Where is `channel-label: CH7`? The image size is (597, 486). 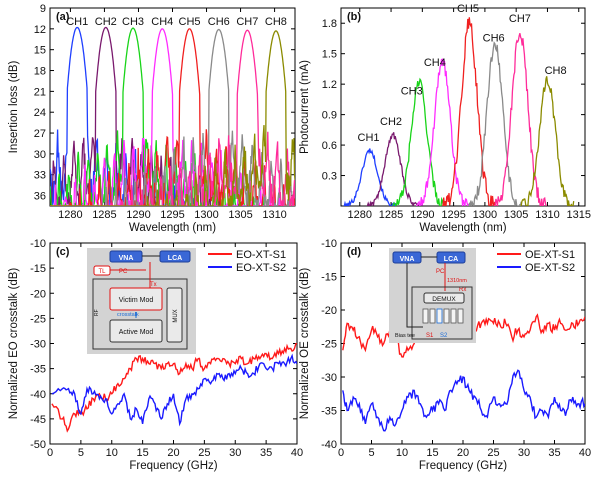
channel-label: CH7 is located at coordinates (247, 22).